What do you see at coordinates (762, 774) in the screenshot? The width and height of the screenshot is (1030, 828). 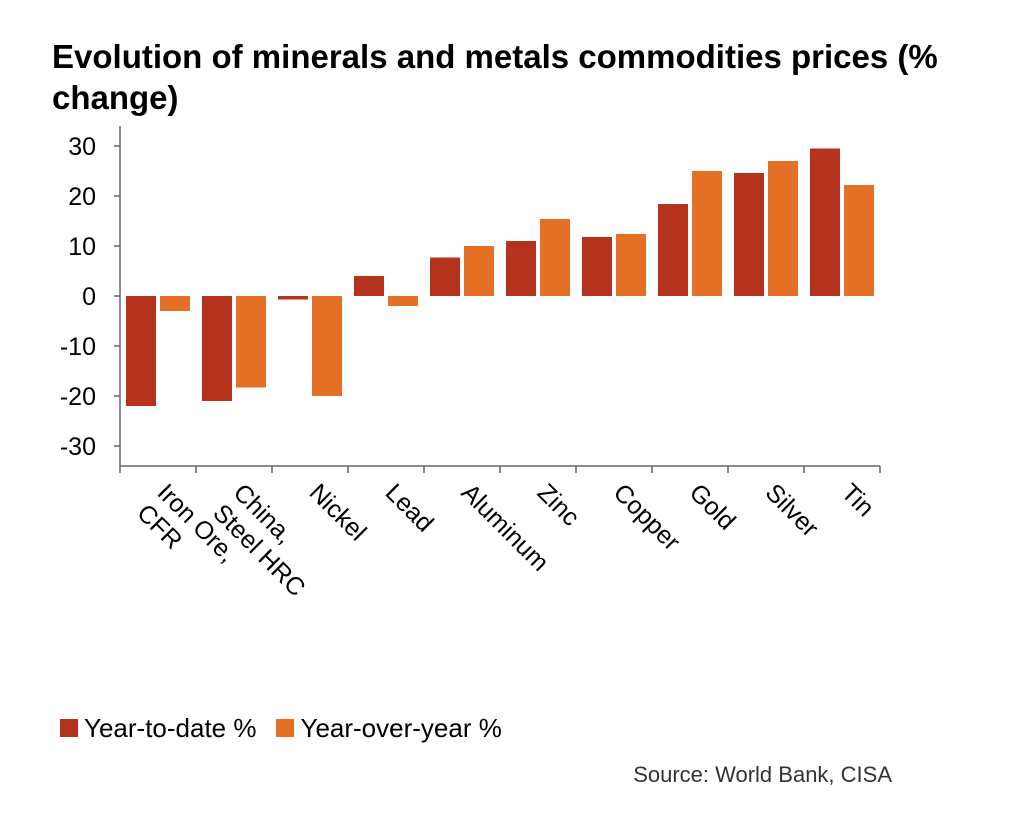 I see `source-note: Source: World Bank, CISA` at bounding box center [762, 774].